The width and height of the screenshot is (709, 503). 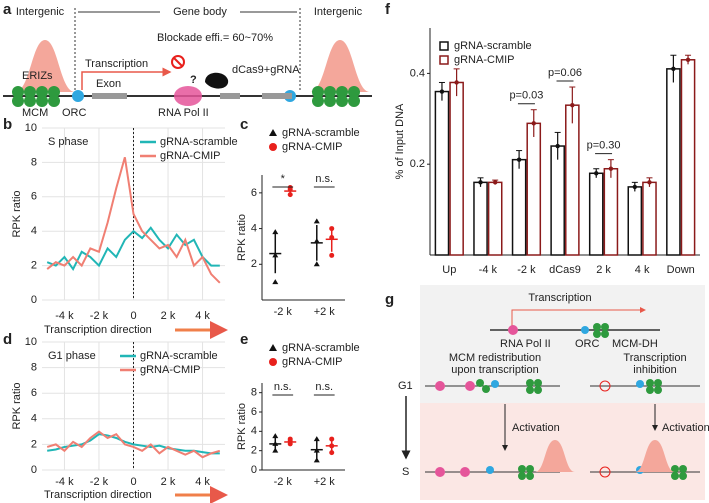 What do you see at coordinates (389, 299) in the screenshot?
I see `panel-label: g` at bounding box center [389, 299].